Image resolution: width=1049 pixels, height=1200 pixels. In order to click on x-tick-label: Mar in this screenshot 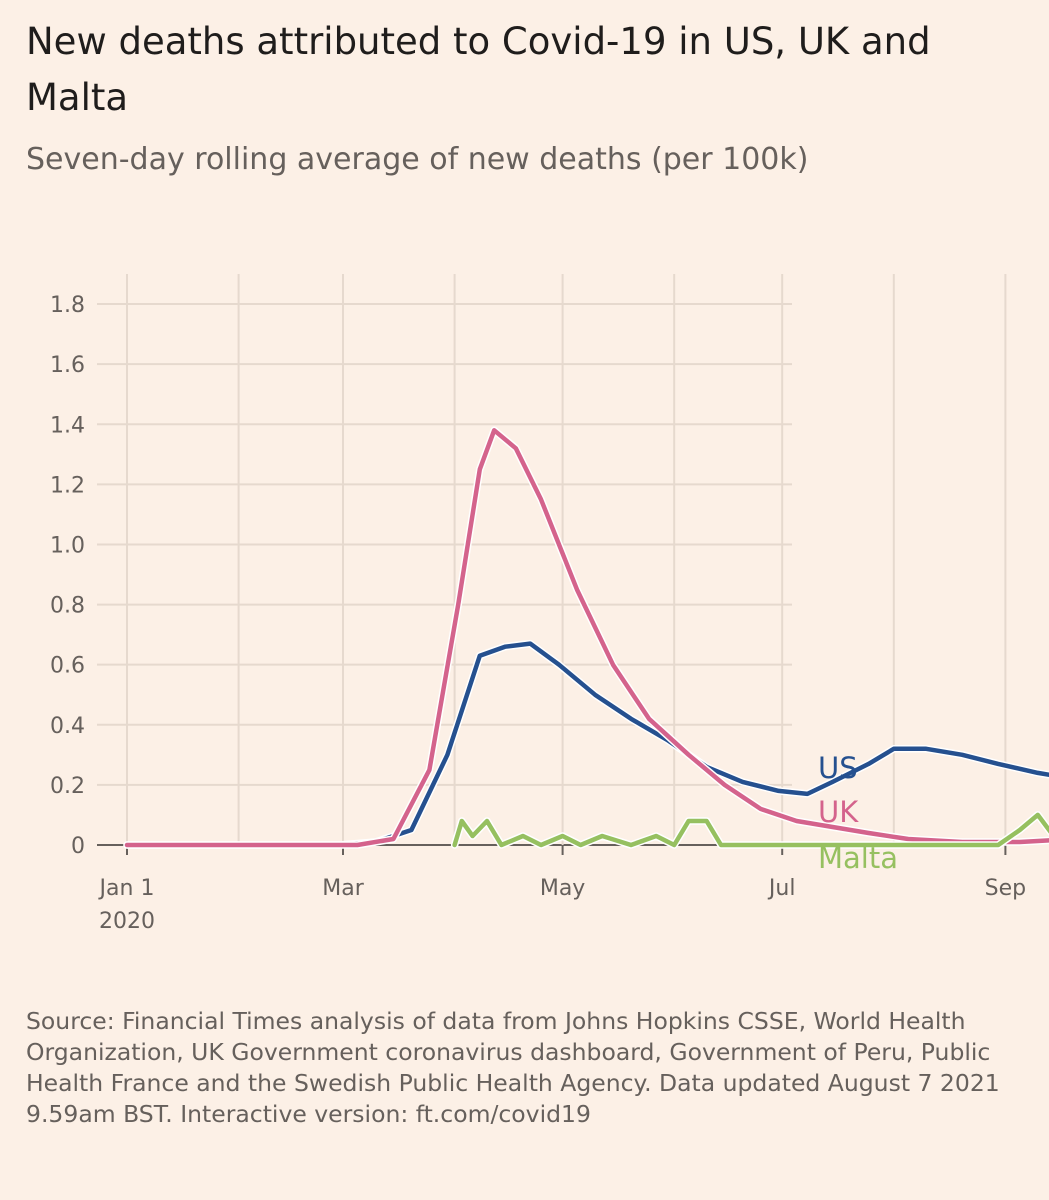, I will do `click(343, 888)`.